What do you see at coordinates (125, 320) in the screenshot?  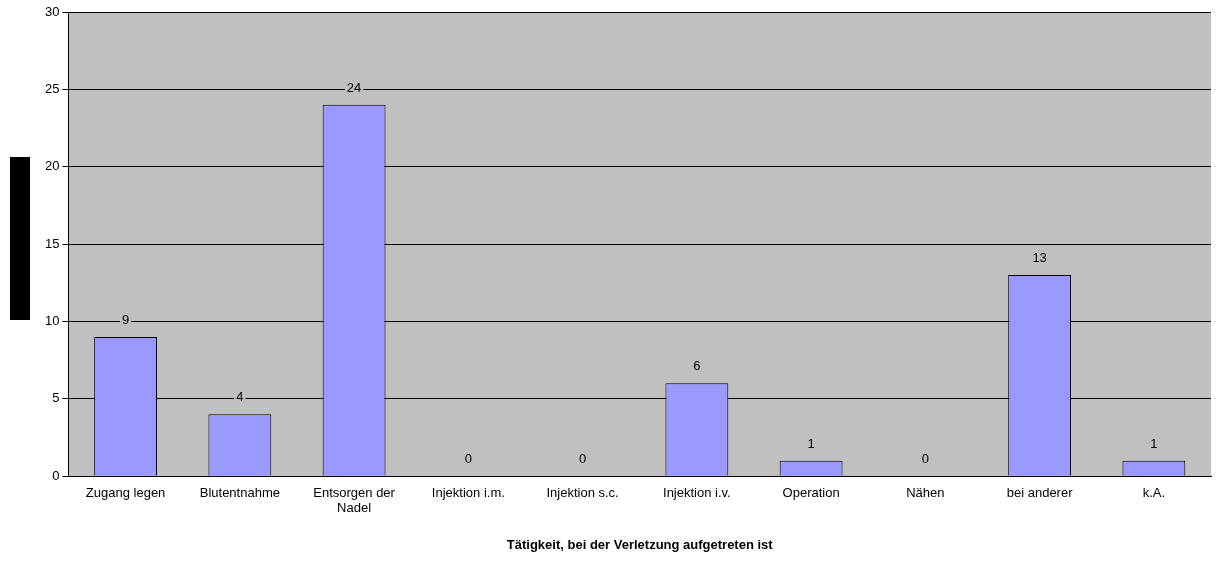 I see `data-label: 9` at bounding box center [125, 320].